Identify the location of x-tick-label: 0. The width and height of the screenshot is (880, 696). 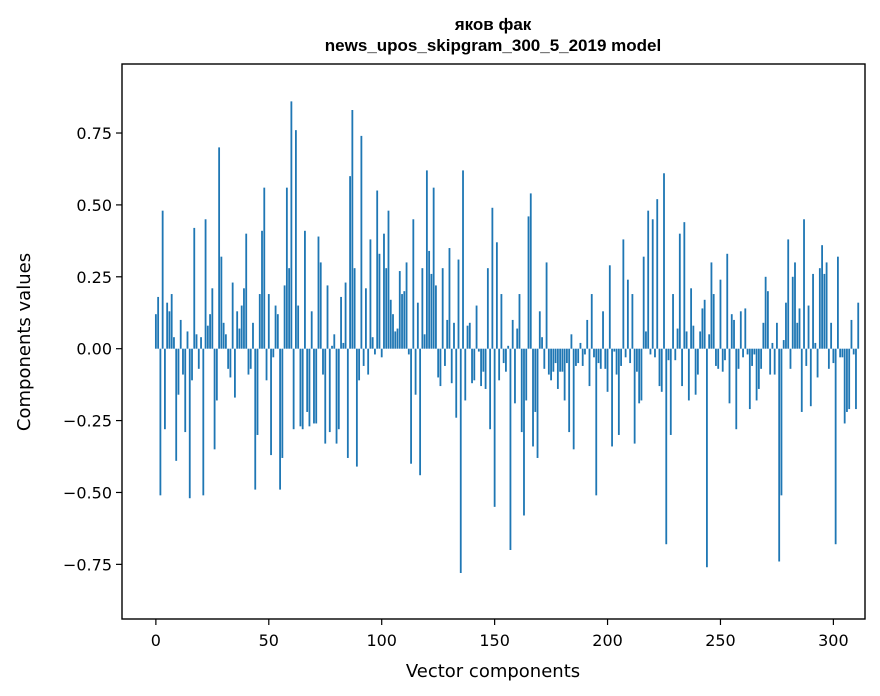
(156, 640).